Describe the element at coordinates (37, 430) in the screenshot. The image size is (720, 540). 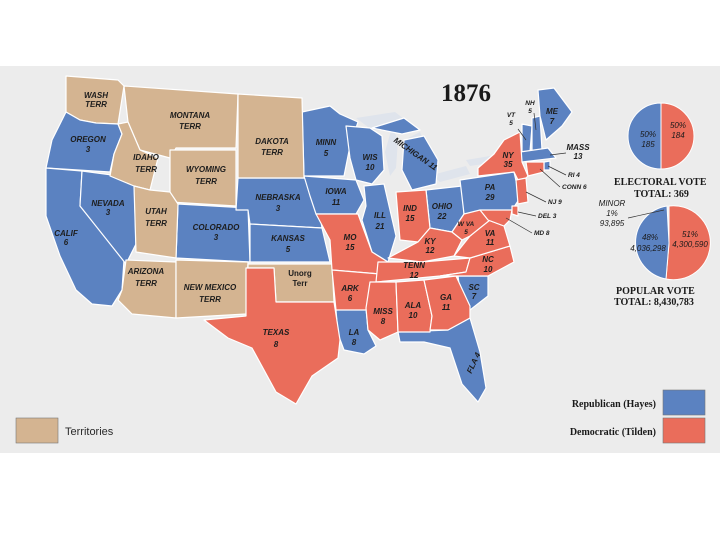
I see `legend-territories-swatch` at that location.